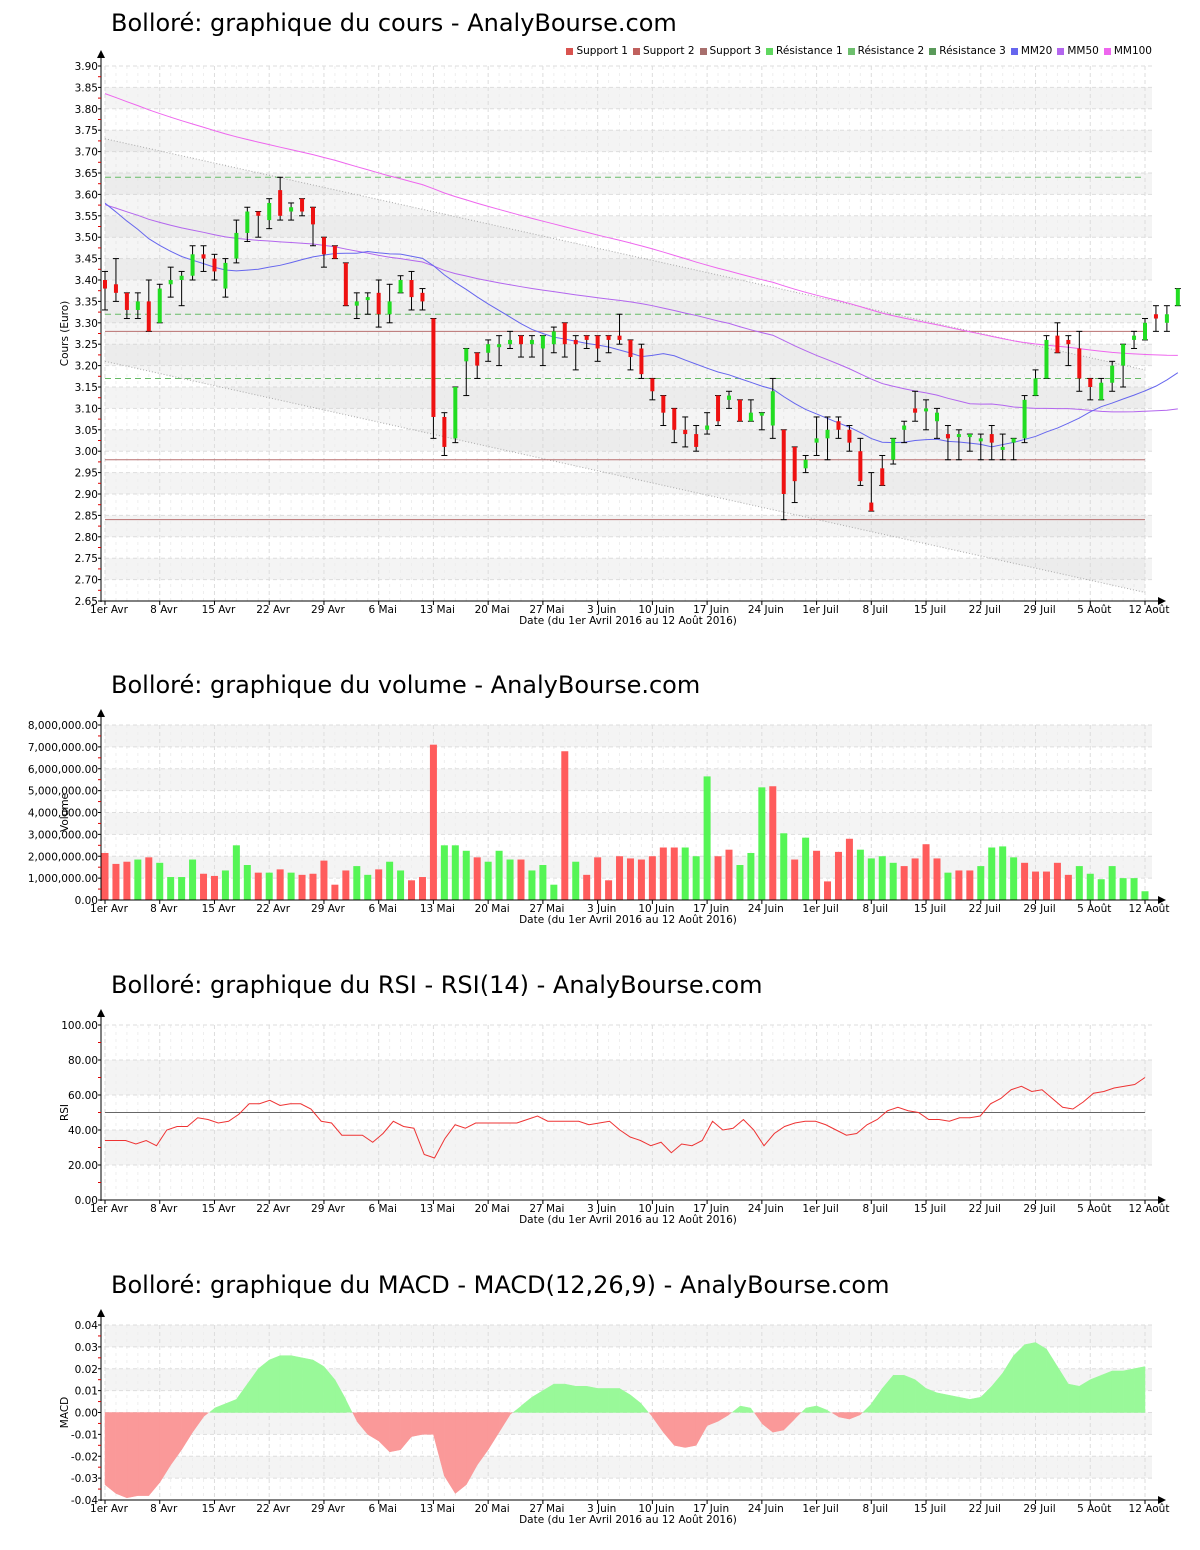 This screenshot has width=1200, height=1550. I want to click on svg-text: RSI, so click(65, 1112).